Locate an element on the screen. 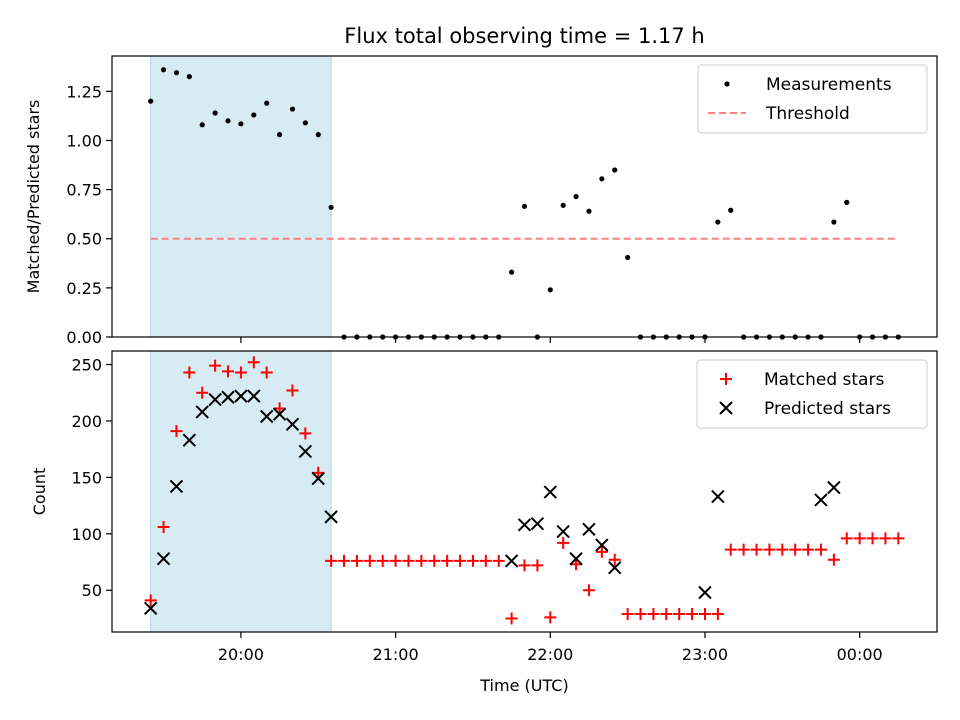  top-shaded-region is located at coordinates (241, 196).